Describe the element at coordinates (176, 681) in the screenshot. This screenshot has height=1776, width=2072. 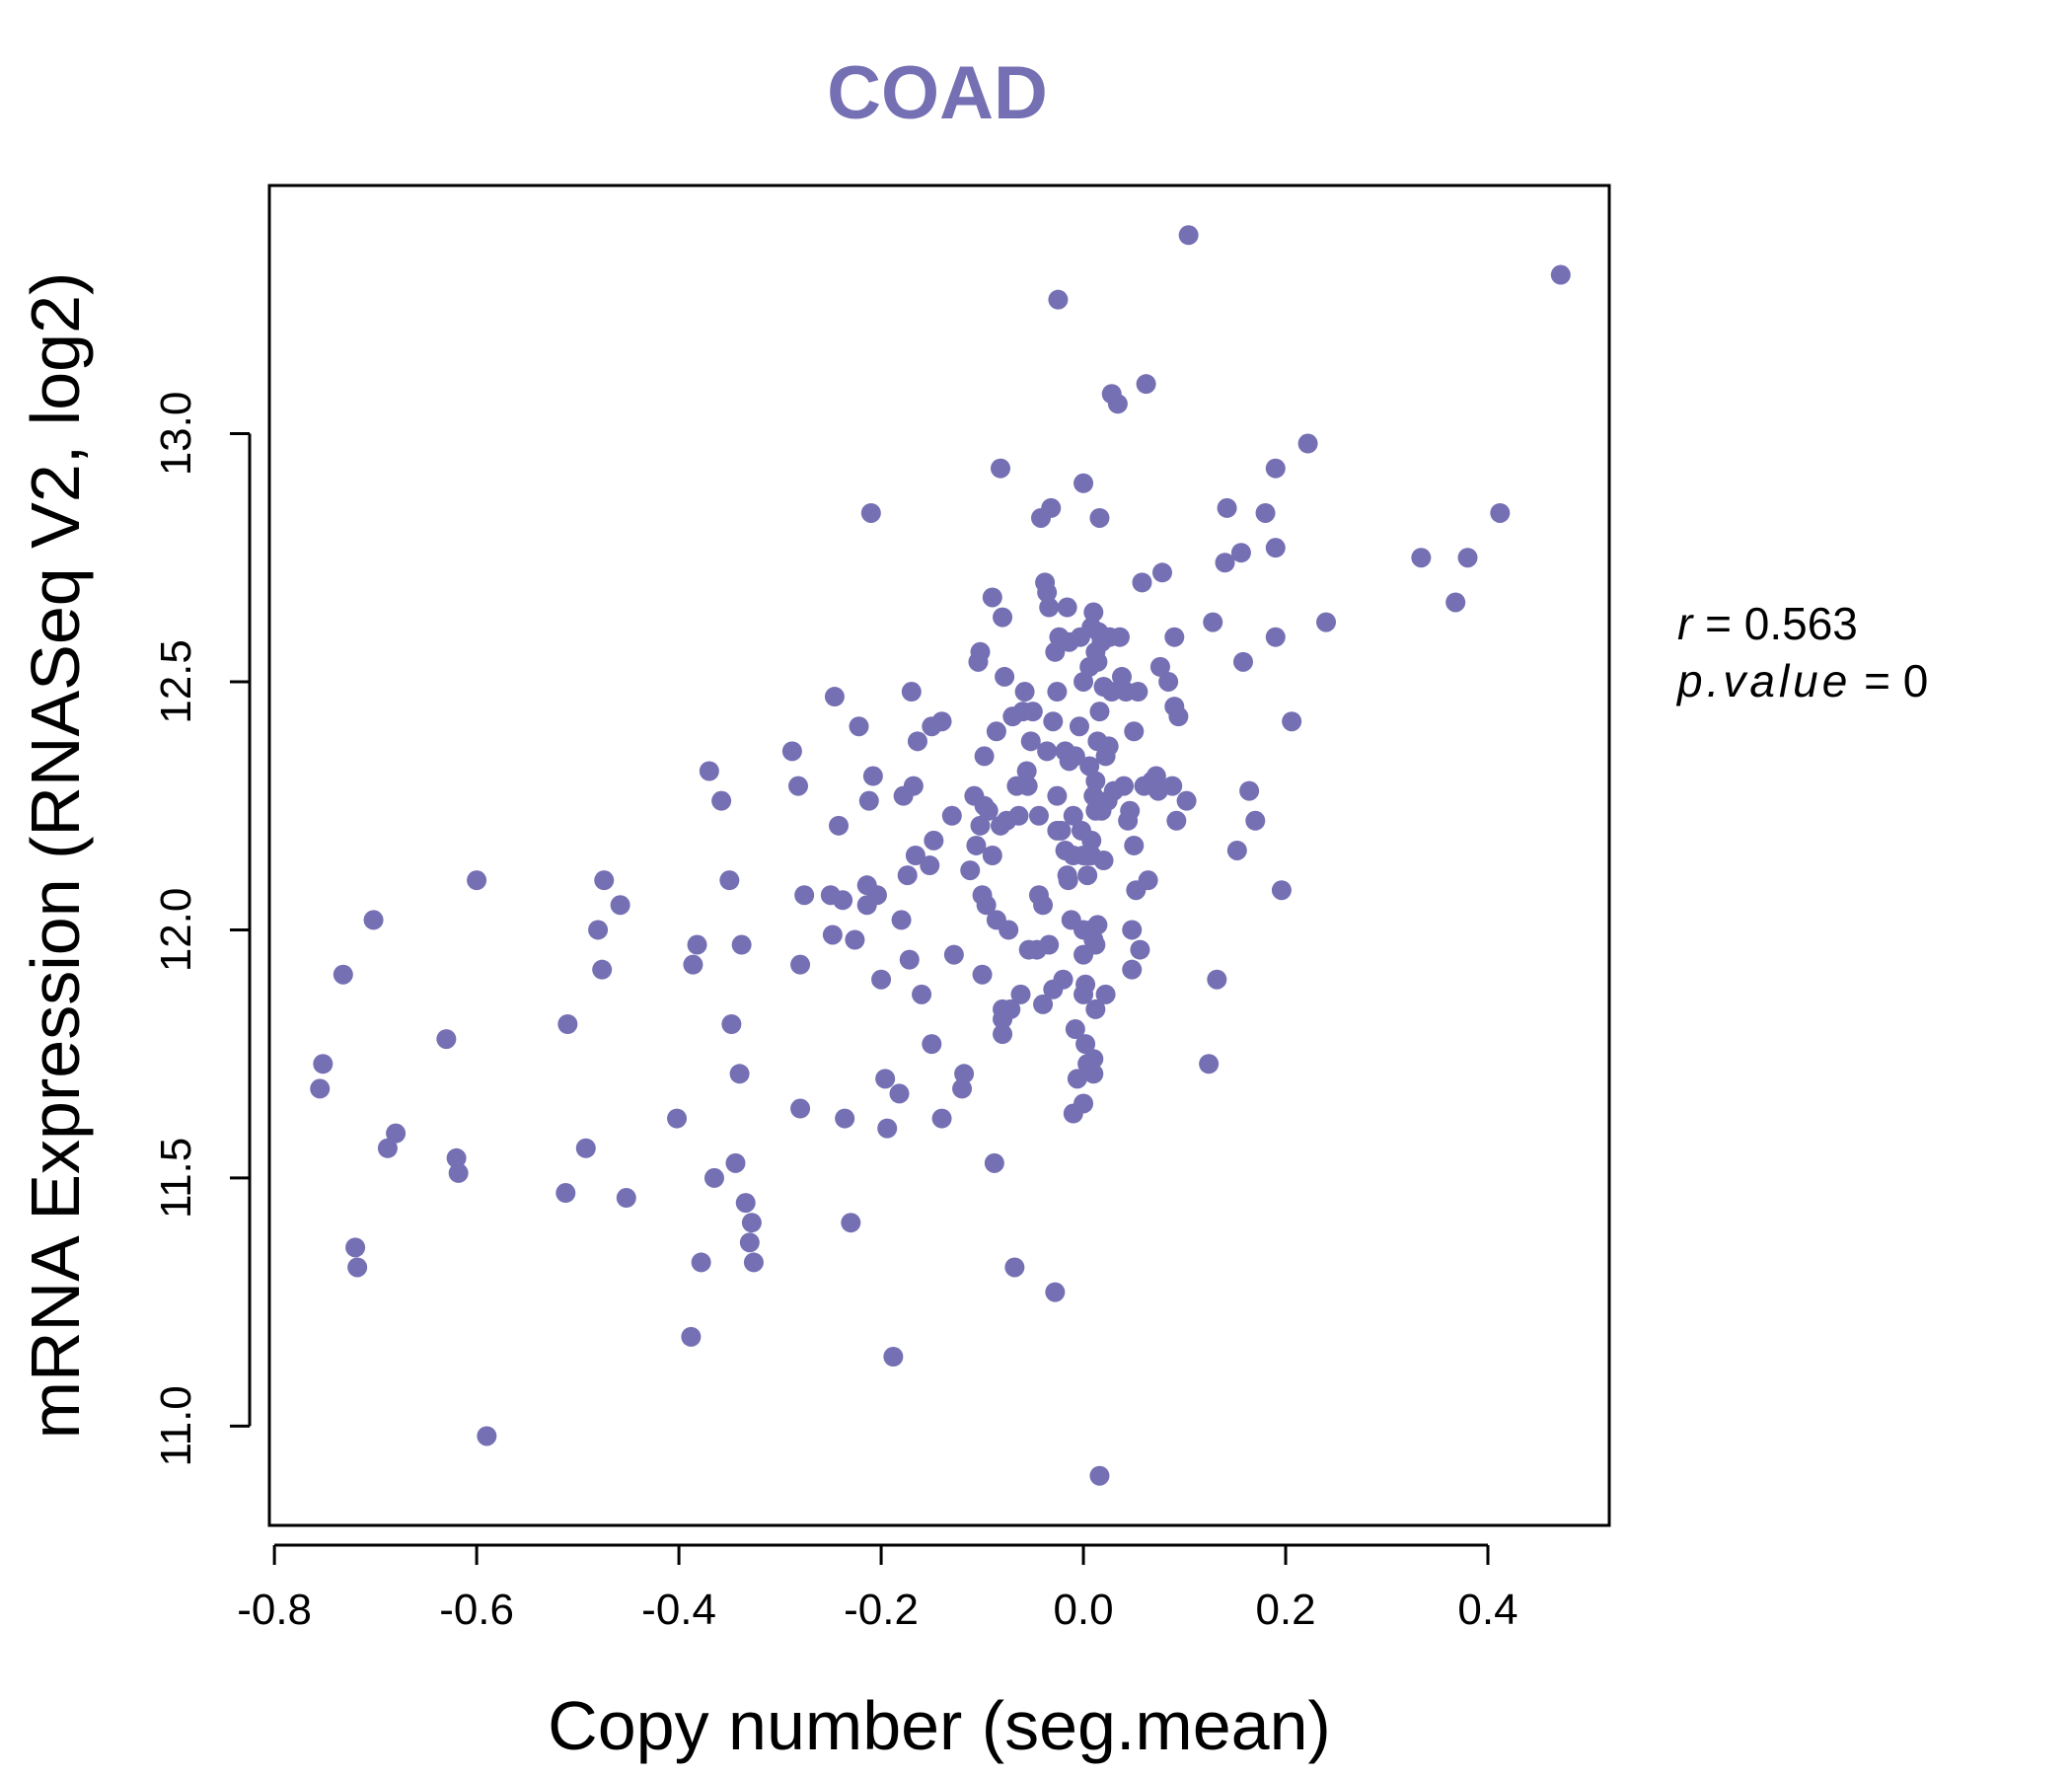
I see `y-tick-label: 12.5` at that location.